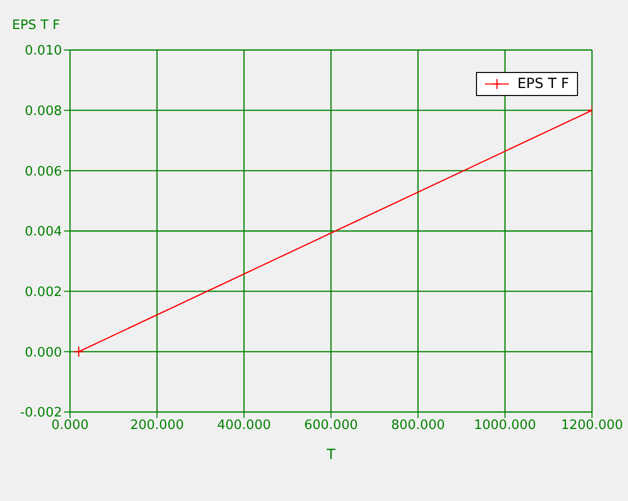 The image size is (628, 501). I want to click on legend-label: EPS T F, so click(543, 84).